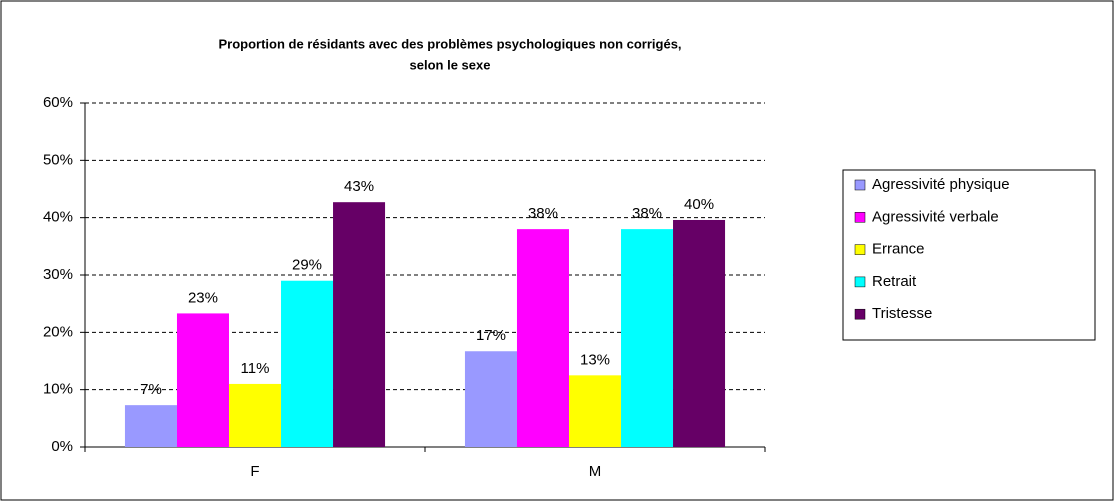 This screenshot has width=1115, height=502. What do you see at coordinates (935, 216) in the screenshot?
I see `legend-label: Agressivité verbale` at bounding box center [935, 216].